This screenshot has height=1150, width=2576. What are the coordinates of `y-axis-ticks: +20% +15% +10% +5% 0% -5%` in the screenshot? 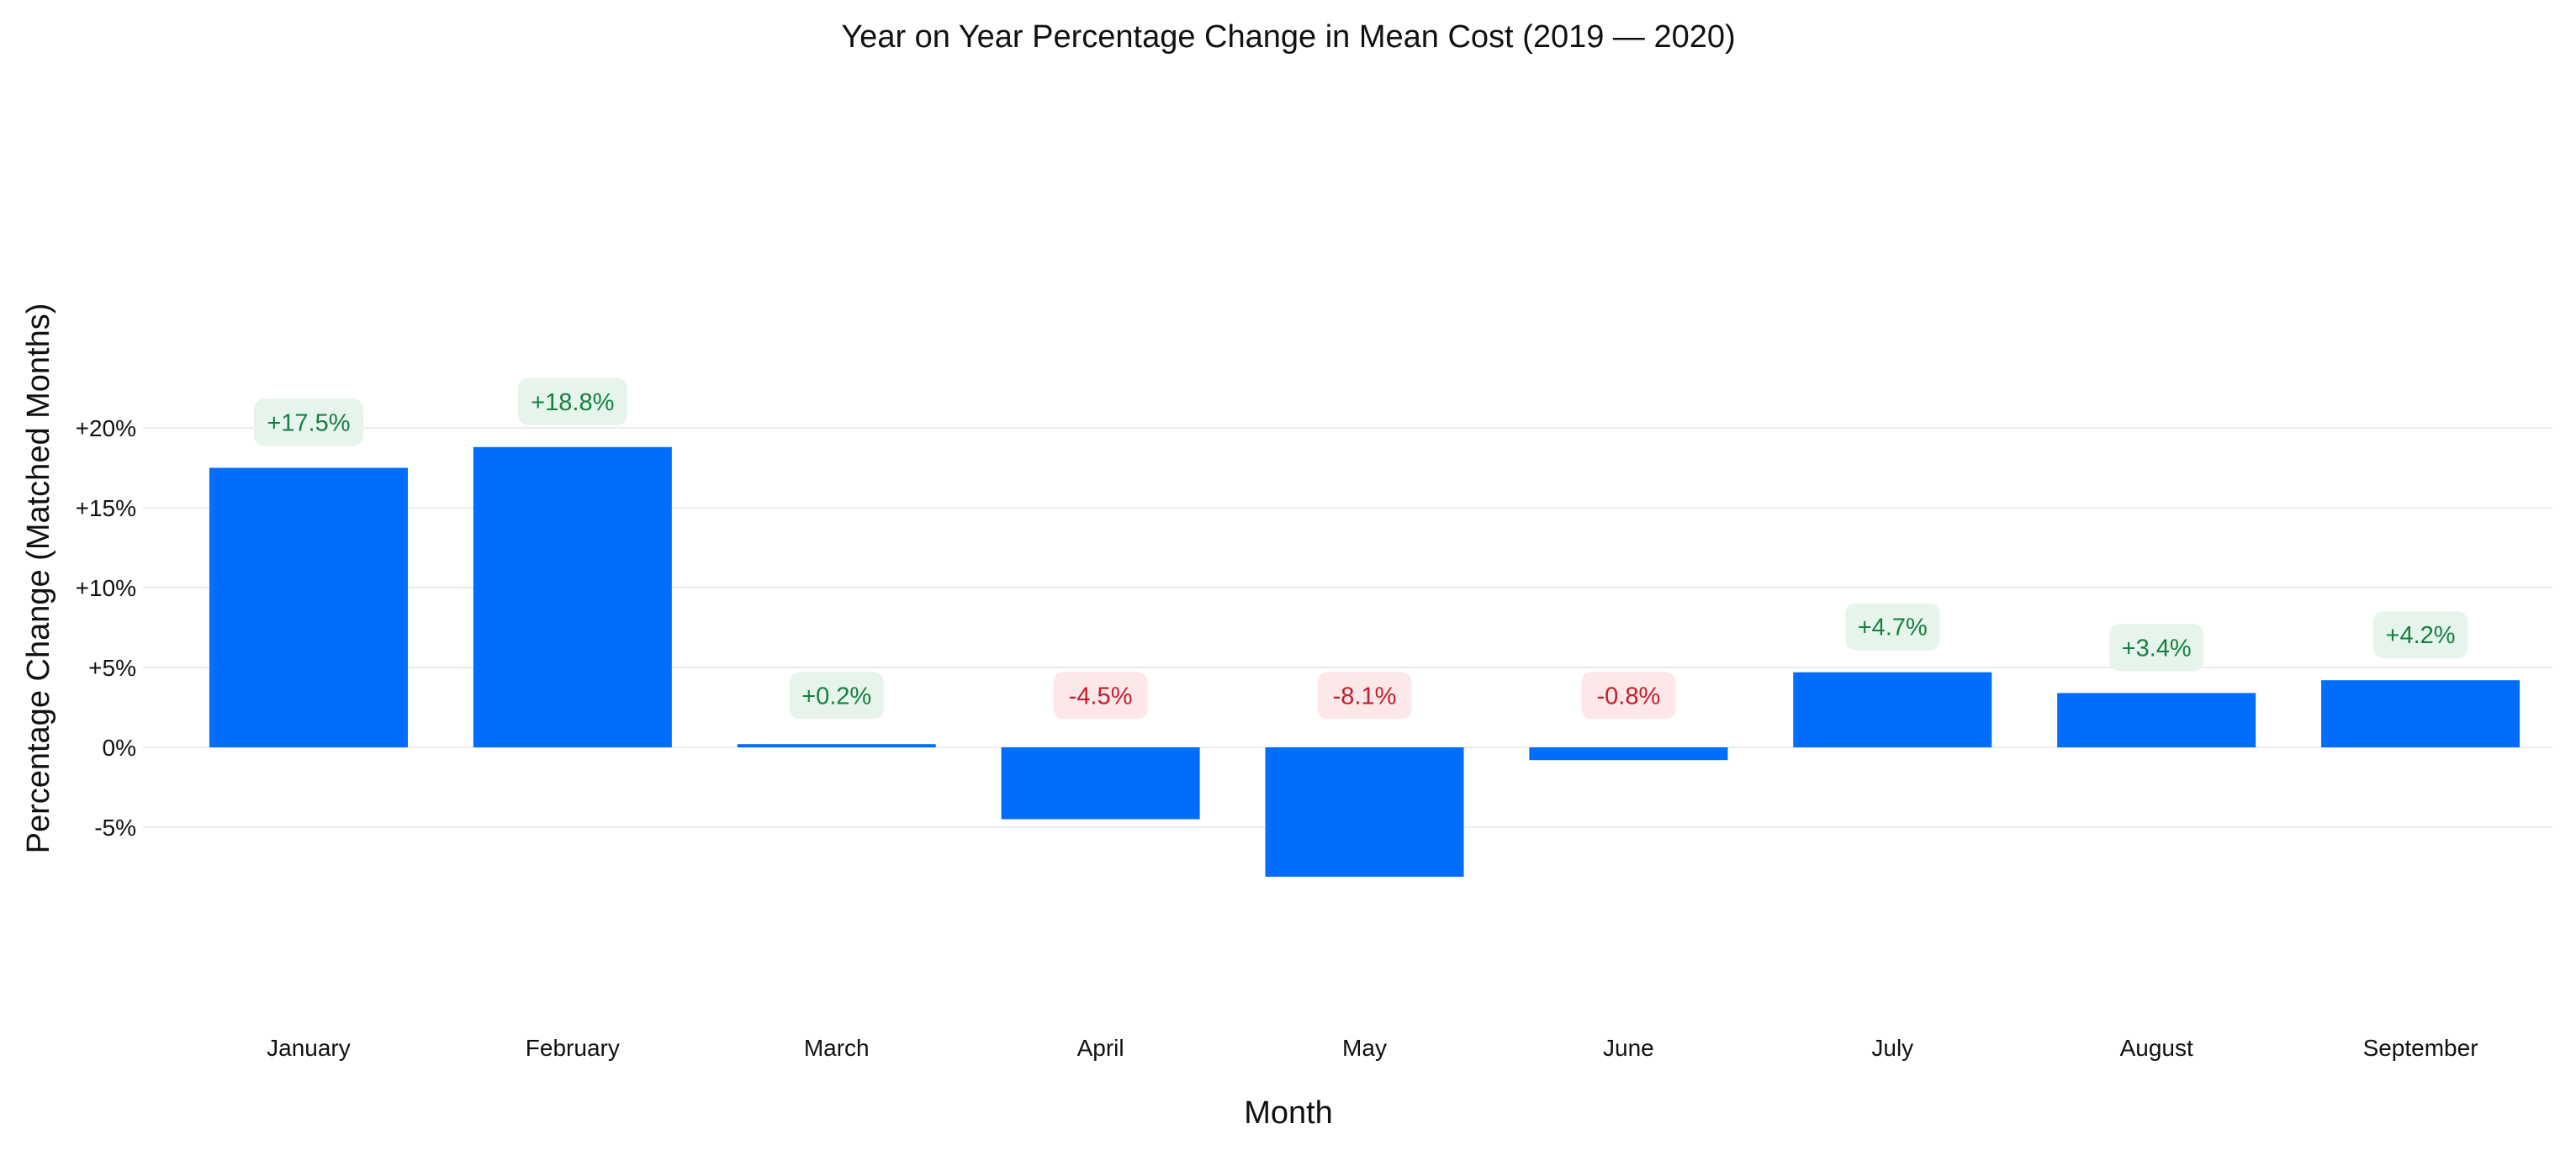 It's located at (106, 628).